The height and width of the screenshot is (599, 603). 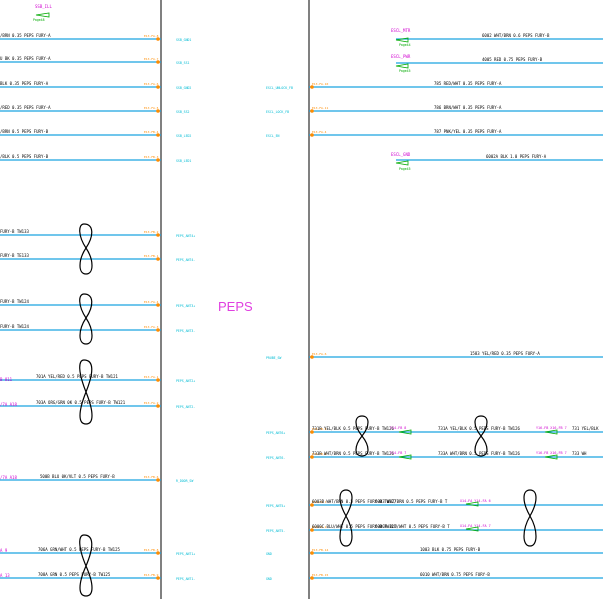 I want to click on wire-label: 731B YEL/BLK 0.5 PEPS FURY-B TW126, so click(x=353, y=428).